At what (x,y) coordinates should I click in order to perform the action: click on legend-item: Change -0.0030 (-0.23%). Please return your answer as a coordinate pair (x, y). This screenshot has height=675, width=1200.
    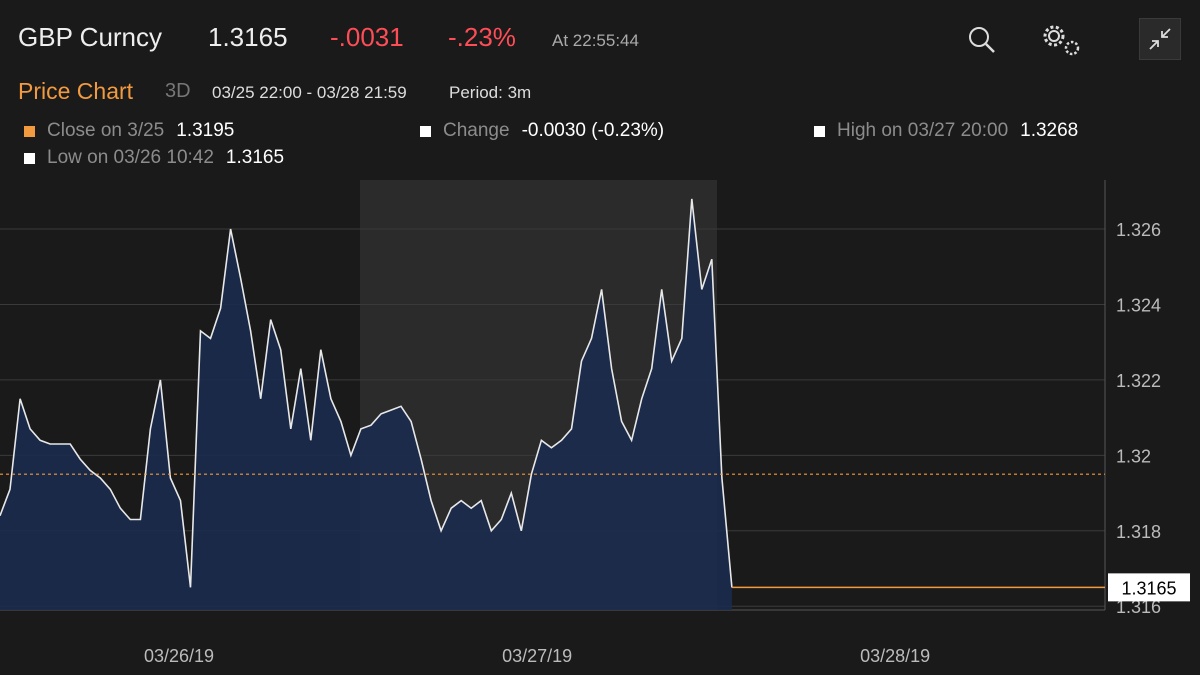
    Looking at the image, I should click on (542, 131).